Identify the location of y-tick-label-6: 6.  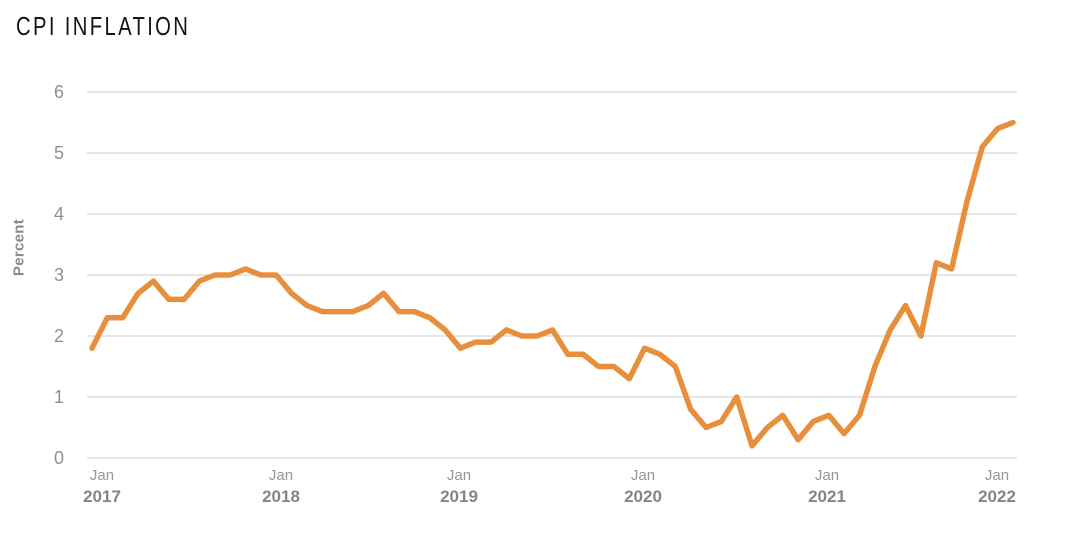
(58, 92).